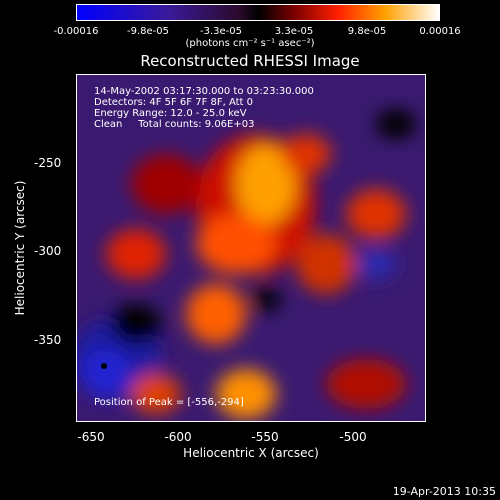 The width and height of the screenshot is (500, 500). Describe the element at coordinates (148, 31) in the screenshot. I see `colorbar-label: -9.8e-05` at that location.